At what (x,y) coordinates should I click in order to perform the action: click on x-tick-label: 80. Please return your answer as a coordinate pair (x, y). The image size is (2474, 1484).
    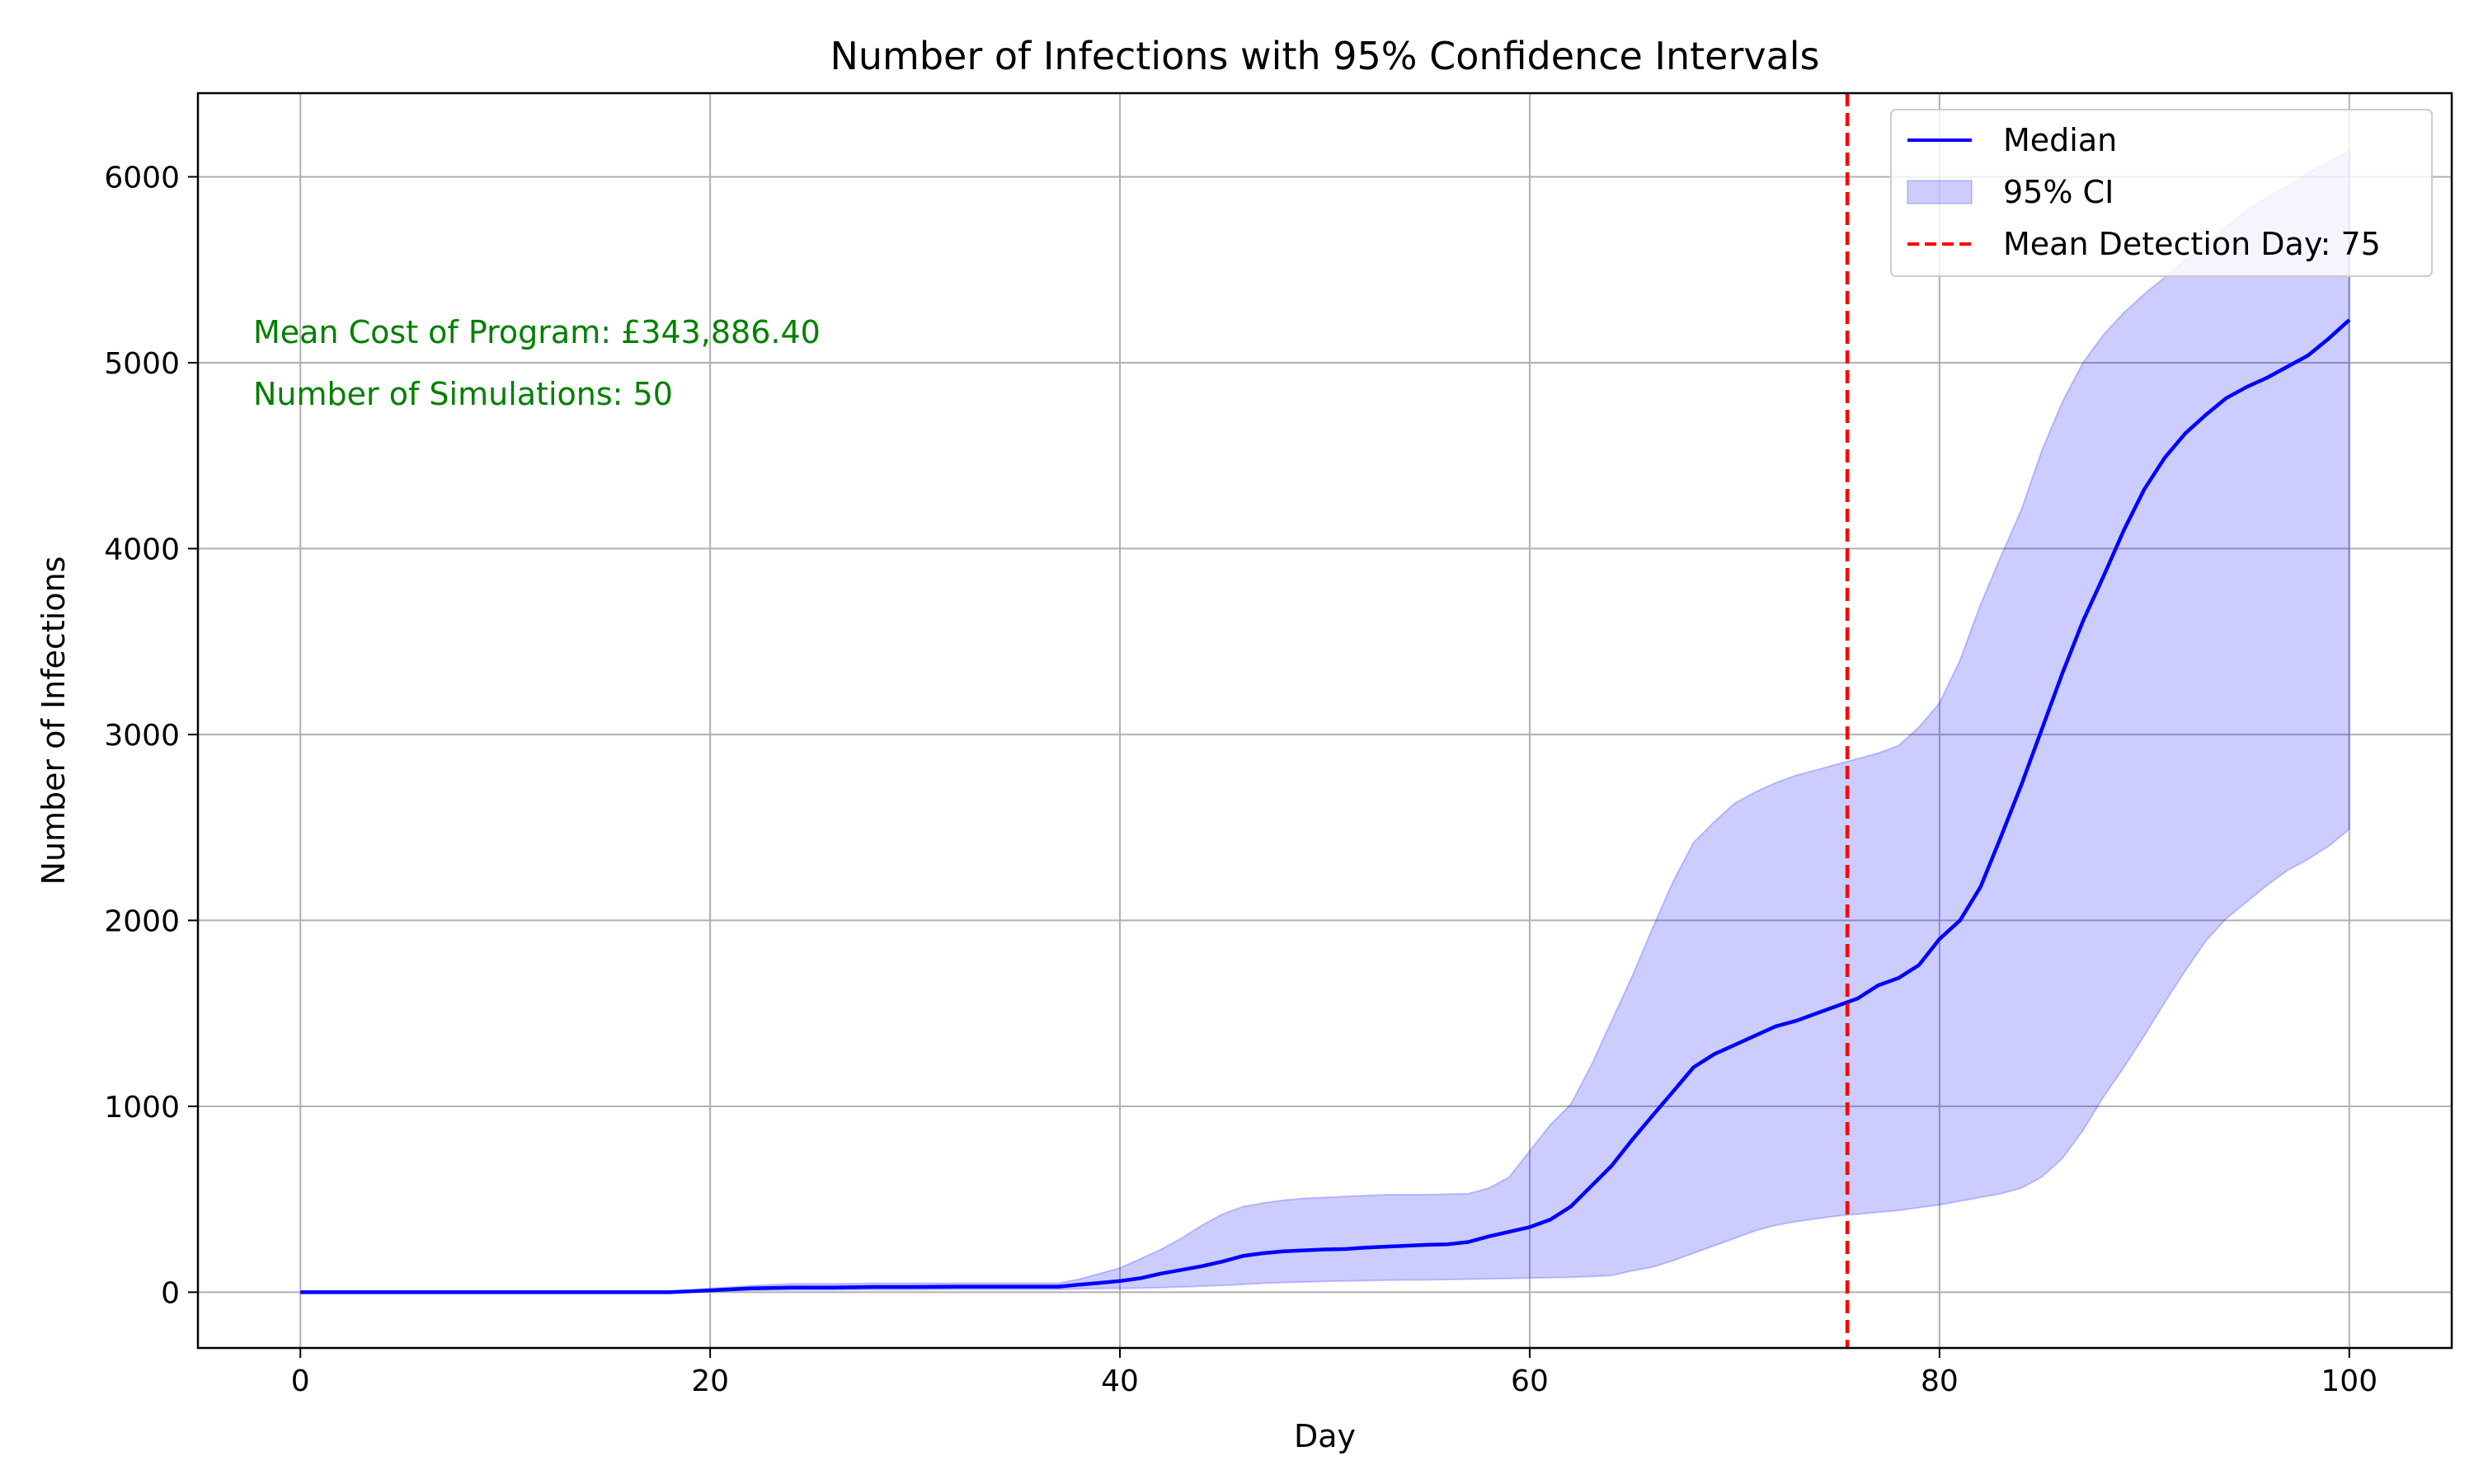
    Looking at the image, I should click on (1940, 1381).